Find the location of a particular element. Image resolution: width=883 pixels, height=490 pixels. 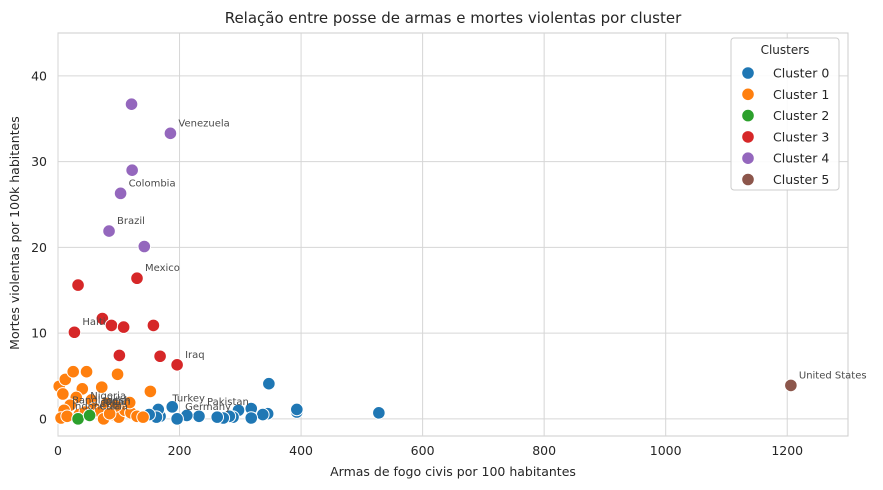

x-tick-label: 600 is located at coordinates (423, 450).